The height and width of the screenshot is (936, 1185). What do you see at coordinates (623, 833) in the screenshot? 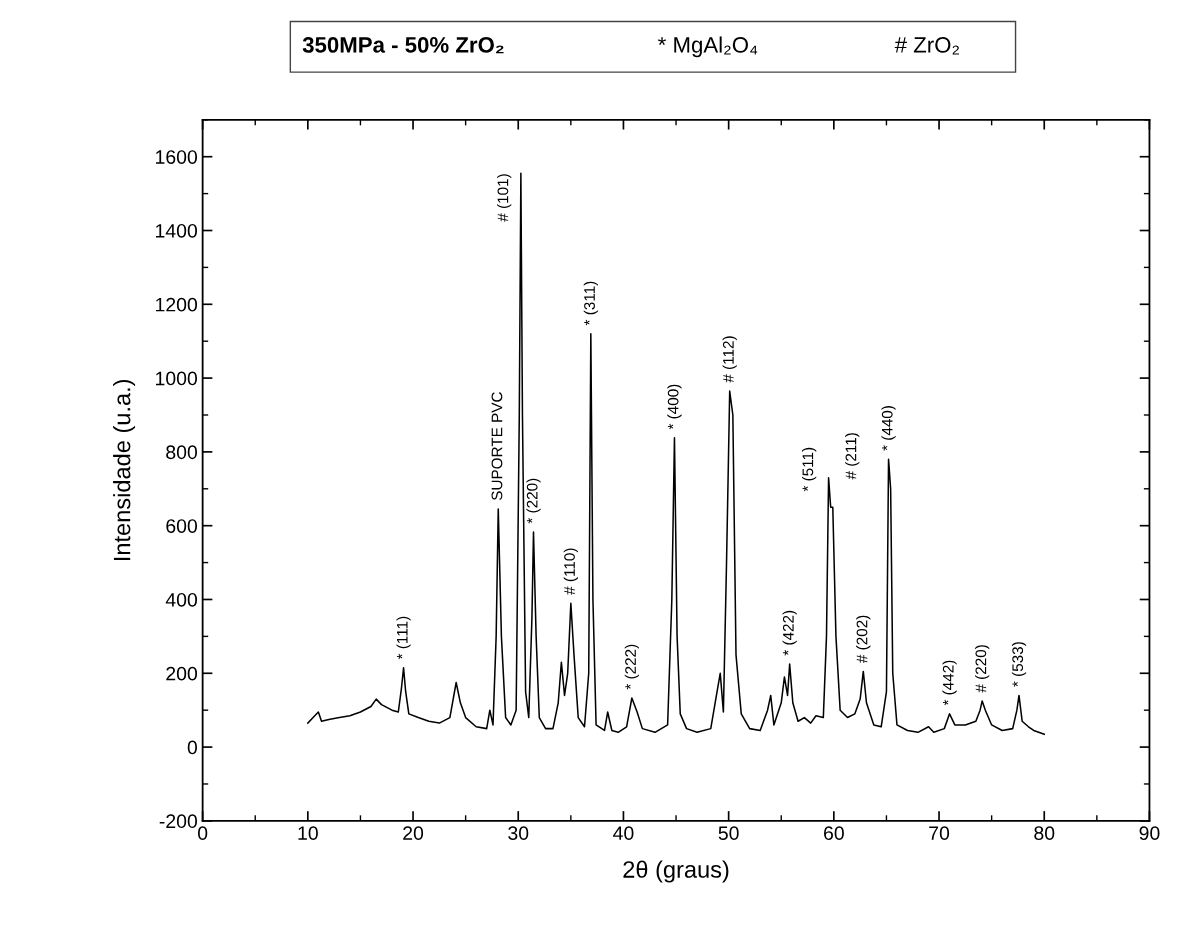
I see `x-tick-label: 40` at bounding box center [623, 833].